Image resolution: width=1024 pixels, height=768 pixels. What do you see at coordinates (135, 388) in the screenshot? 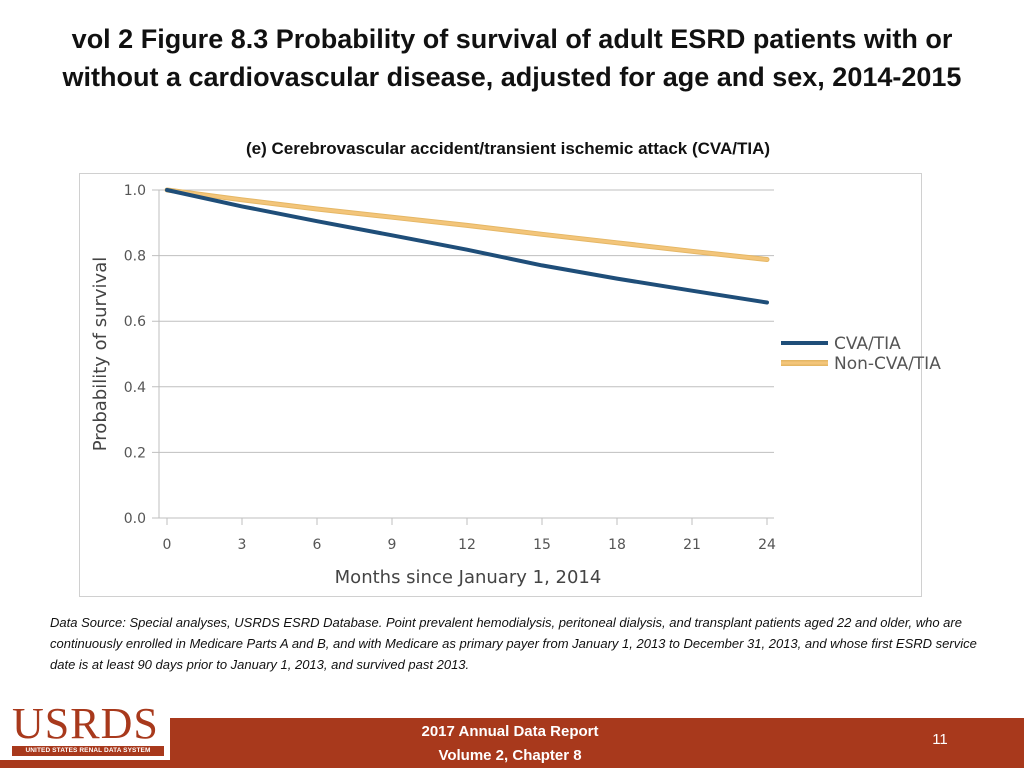
I see `y-tick-label-2: 0.4` at bounding box center [135, 388].